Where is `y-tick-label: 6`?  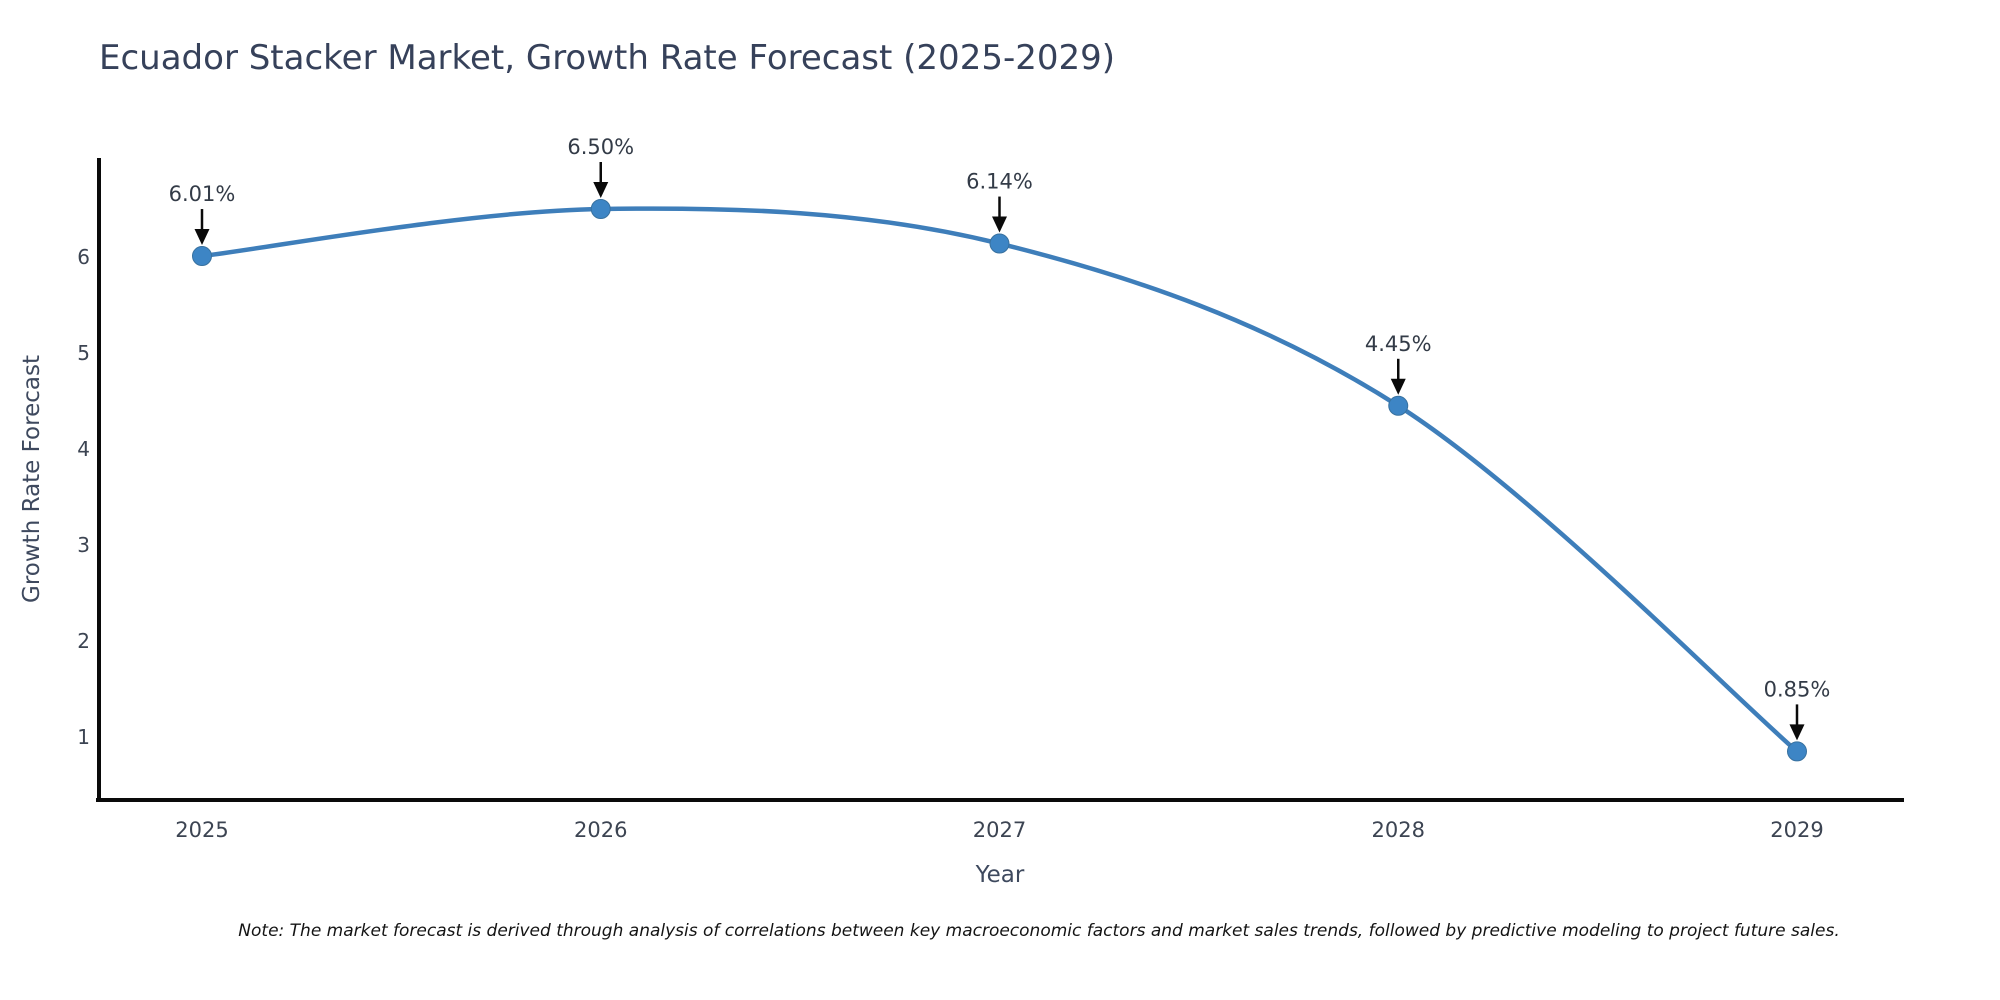
y-tick-label: 6 is located at coordinates (83, 257).